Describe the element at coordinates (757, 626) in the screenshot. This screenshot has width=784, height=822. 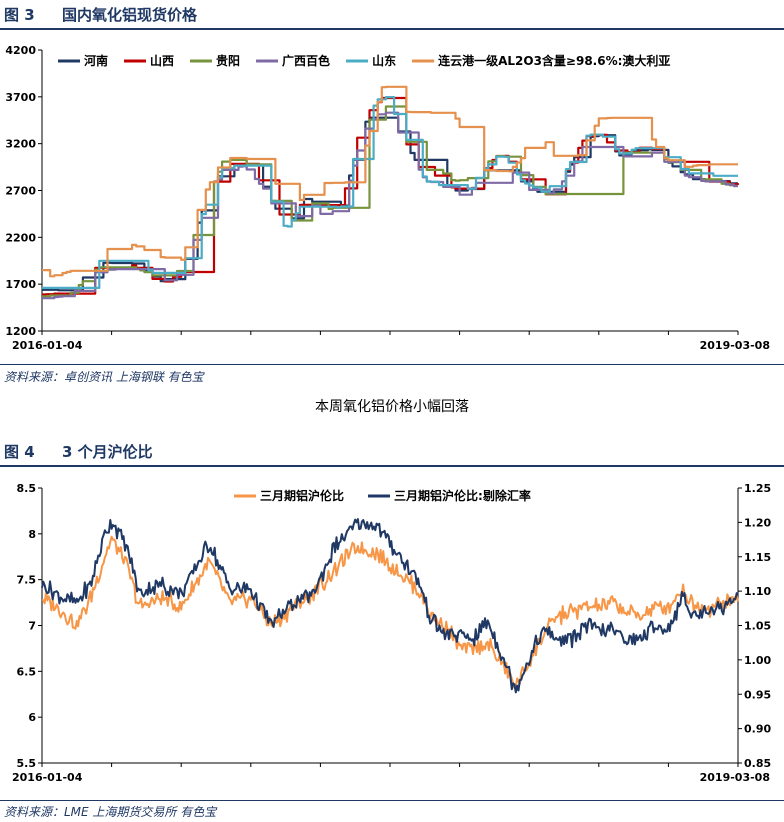
I see `y-tick-label-right: 1.05` at that location.